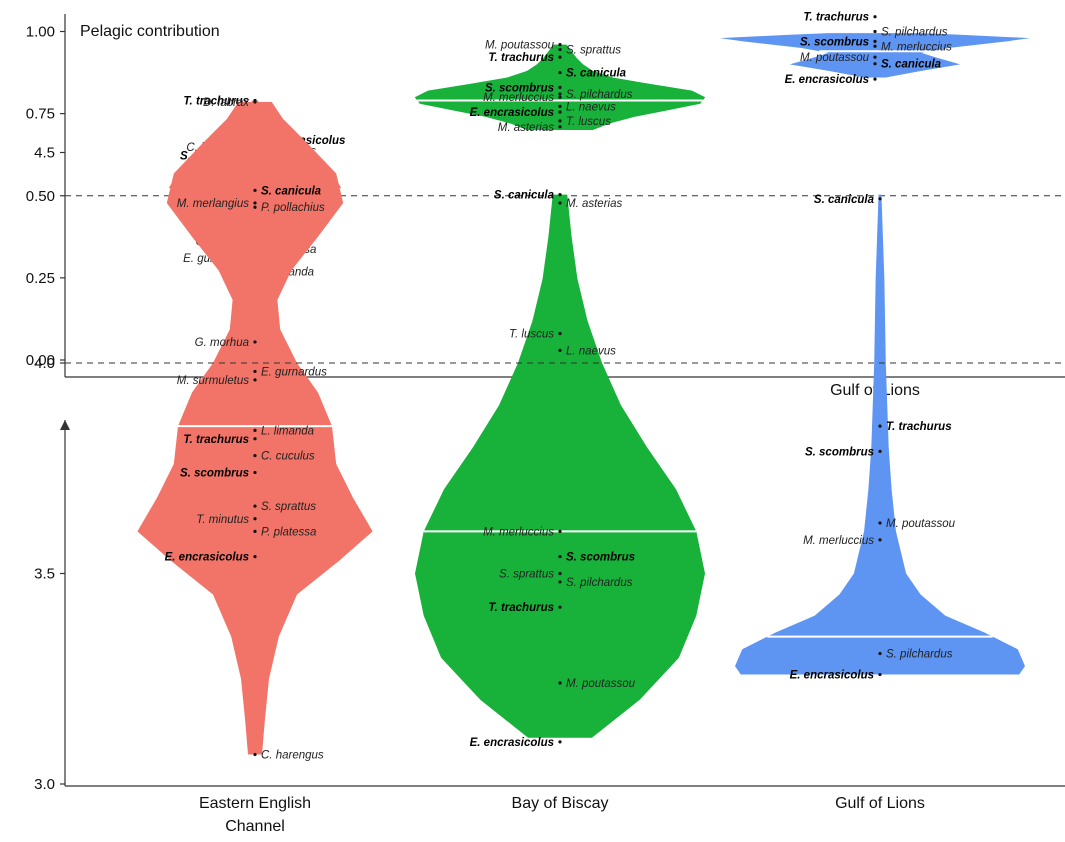  What do you see at coordinates (288, 532) in the screenshot?
I see `species-label: P. platessa` at bounding box center [288, 532].